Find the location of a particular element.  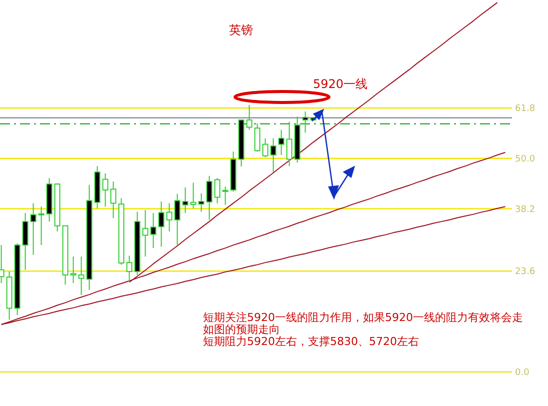

annotation: 如图的预期走向 is located at coordinates (241, 329).